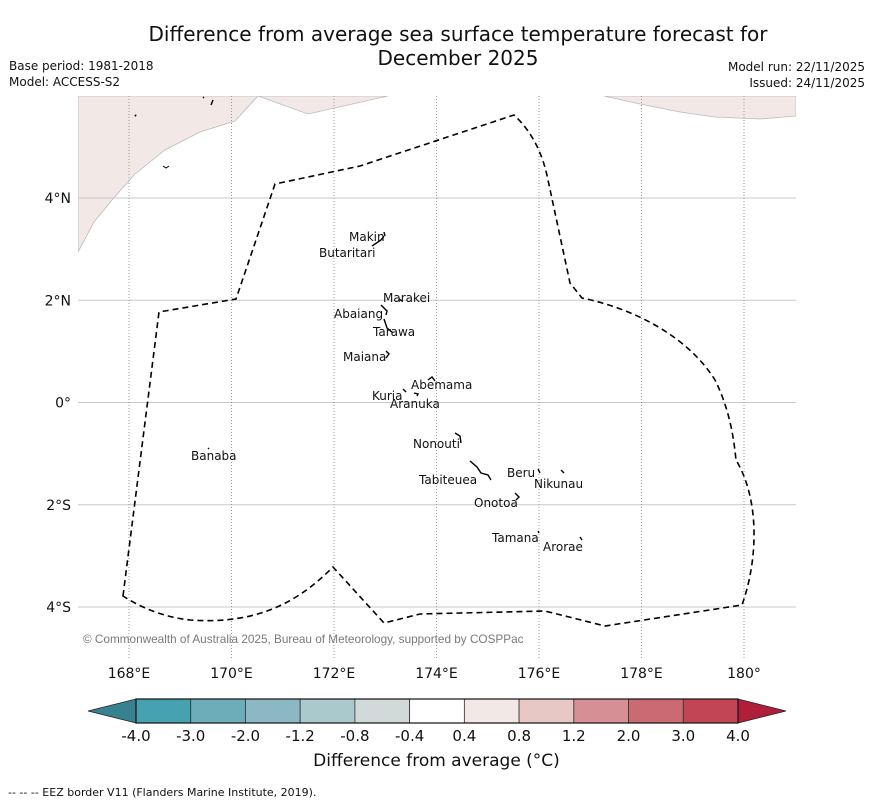  What do you see at coordinates (641, 674) in the screenshot?
I see `lon-tick-label: 178°E` at bounding box center [641, 674].